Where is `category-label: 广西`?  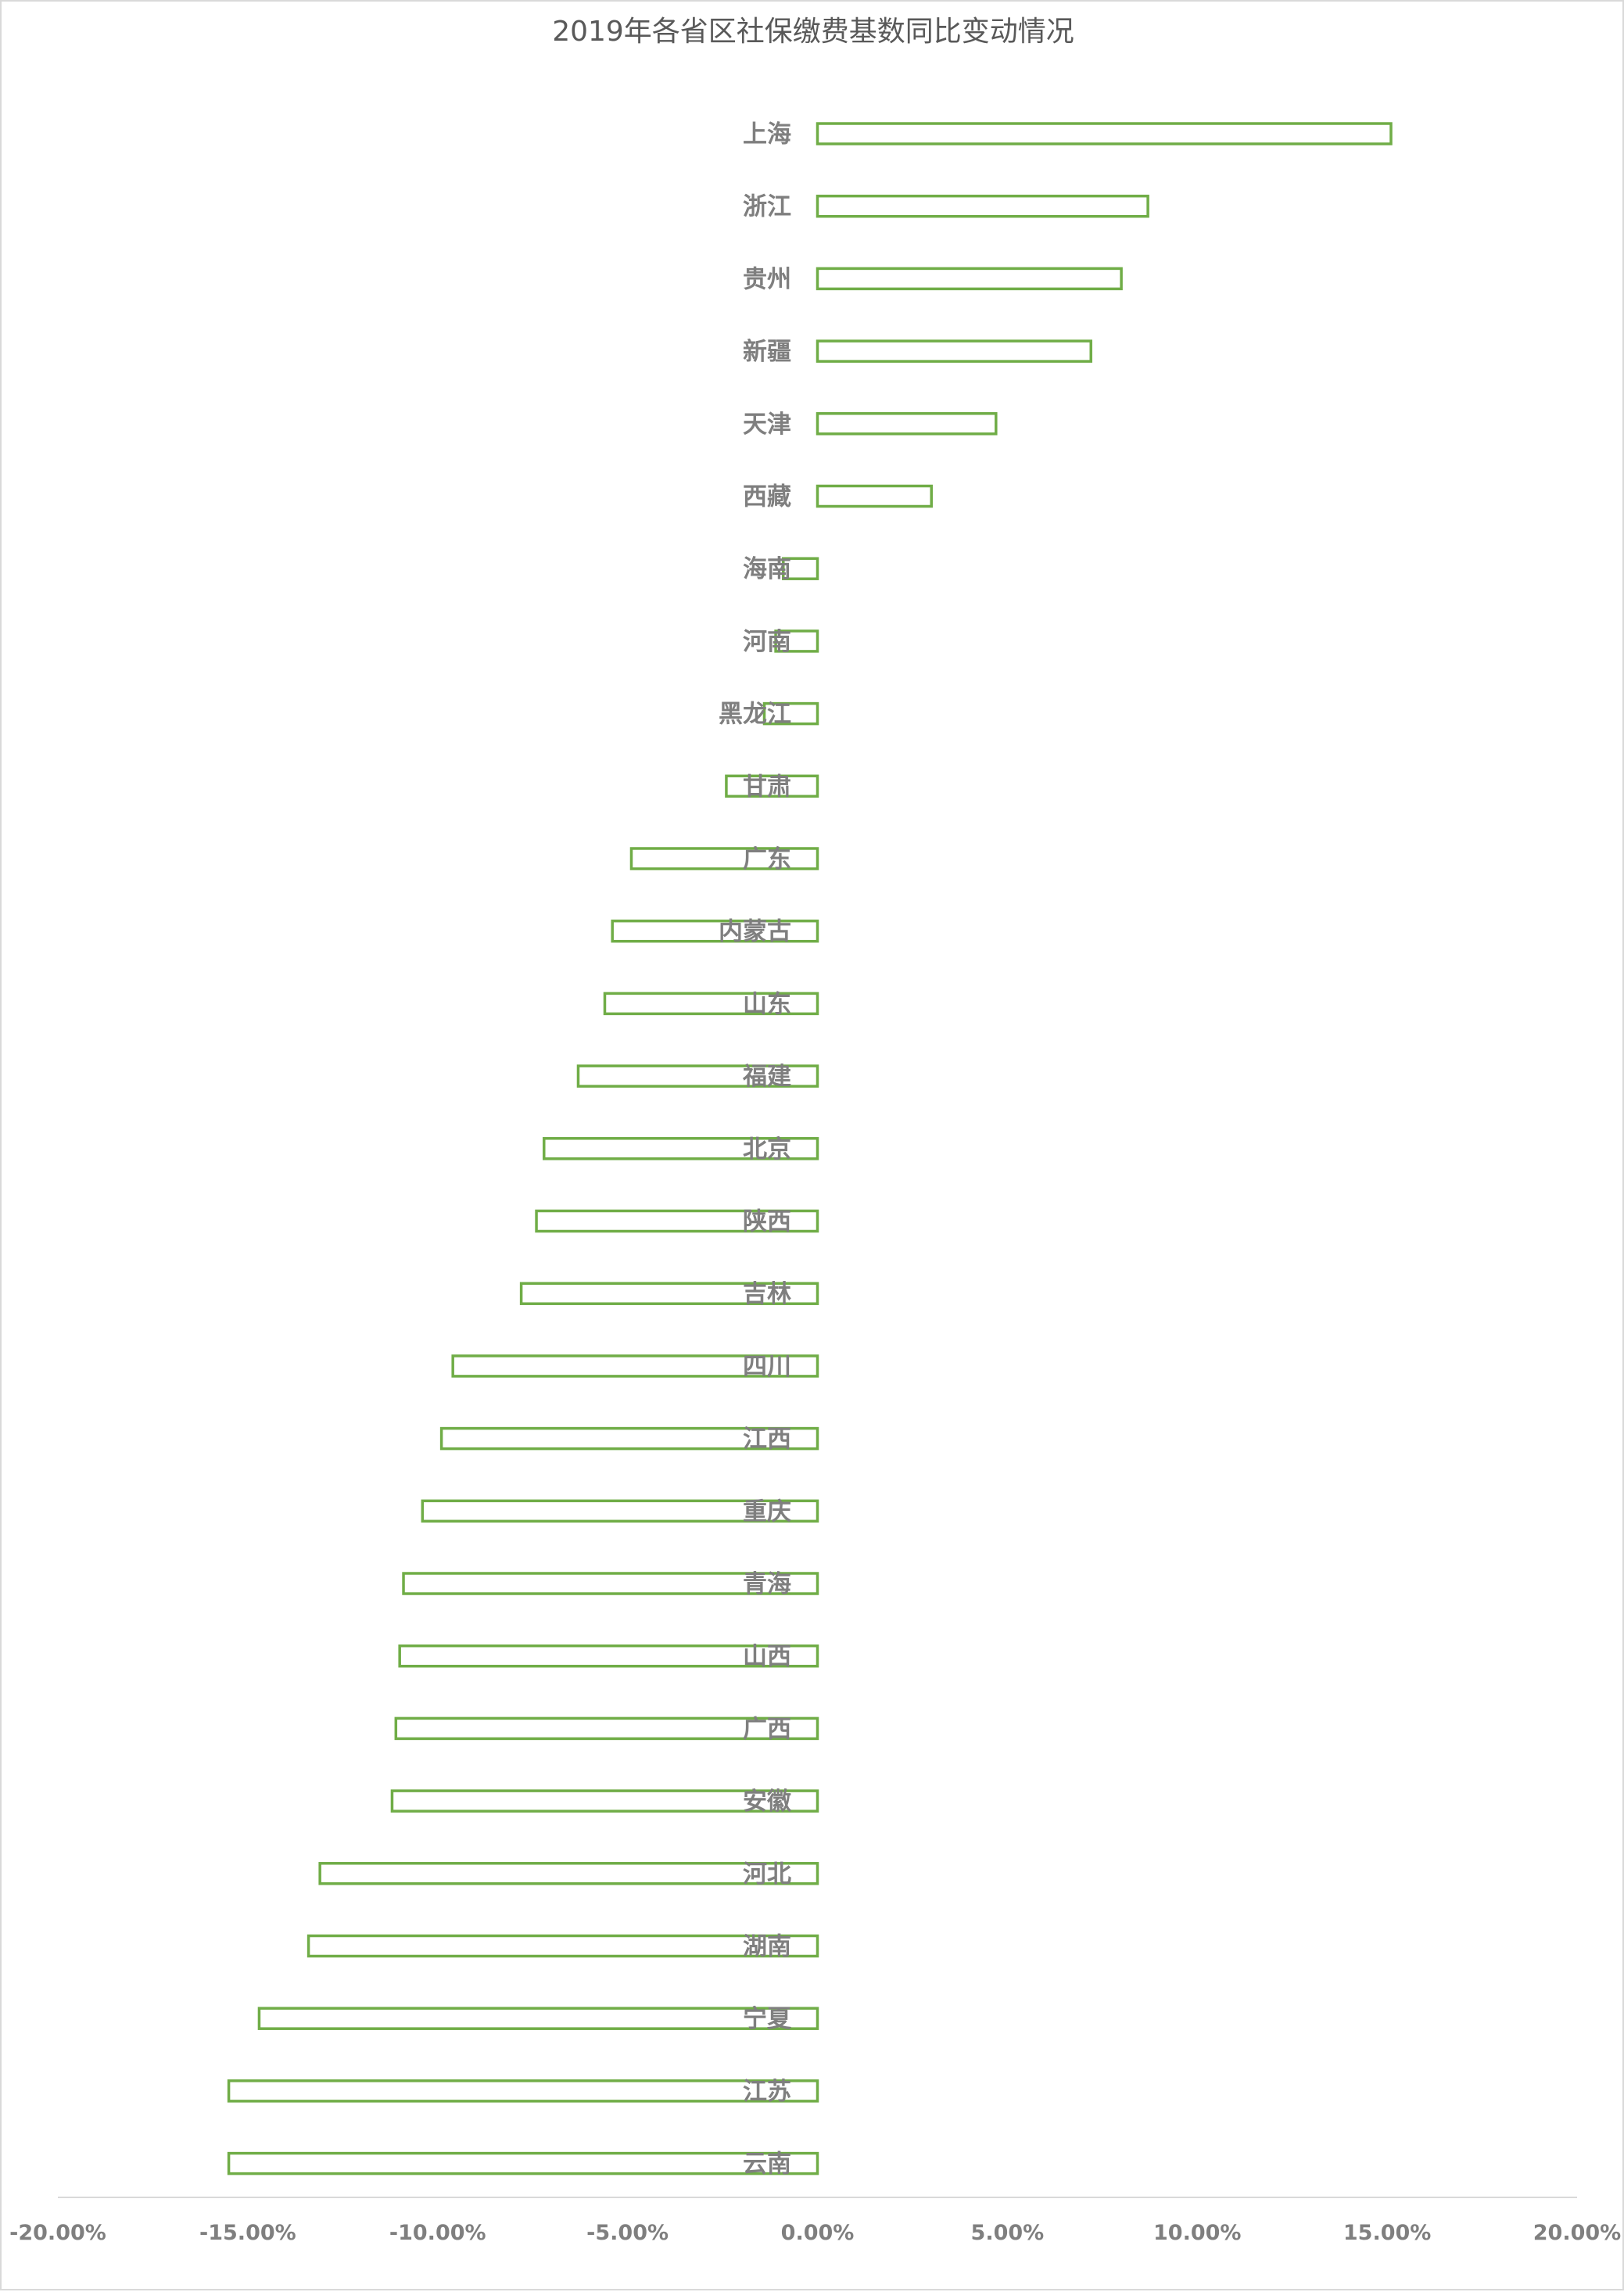 category-label: 广西 is located at coordinates (767, 1729).